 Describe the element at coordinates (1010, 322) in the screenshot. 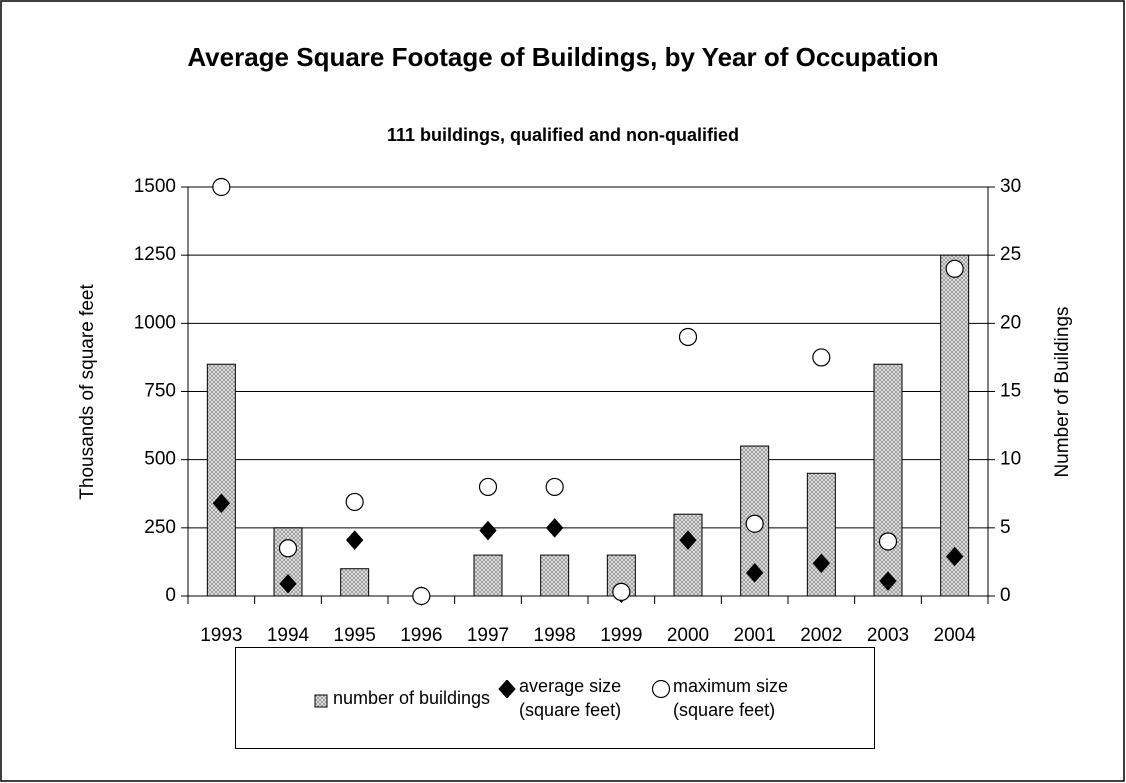

I see `y2-tick-label: 20` at that location.